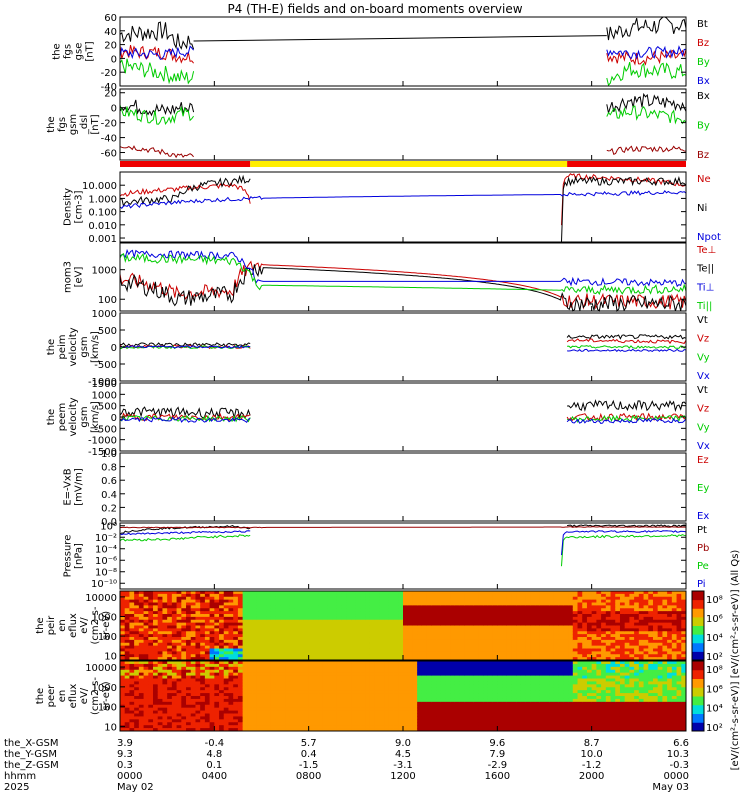 This screenshot has width=750, height=800. I want to click on xaxis-value-1-0: -0.4, so click(215, 743).